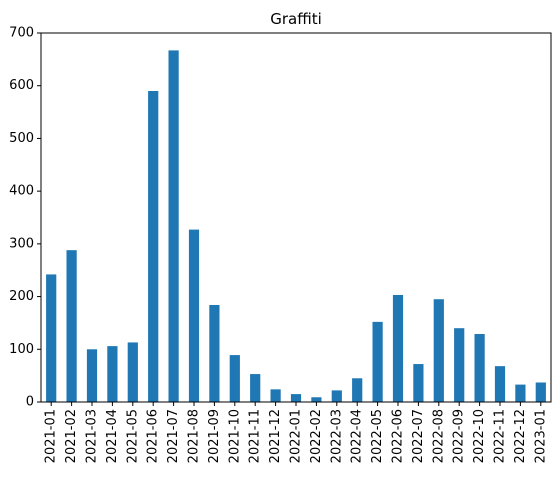  What do you see at coordinates (520, 436) in the screenshot?
I see `x-tick-label: 2022-12` at bounding box center [520, 436].